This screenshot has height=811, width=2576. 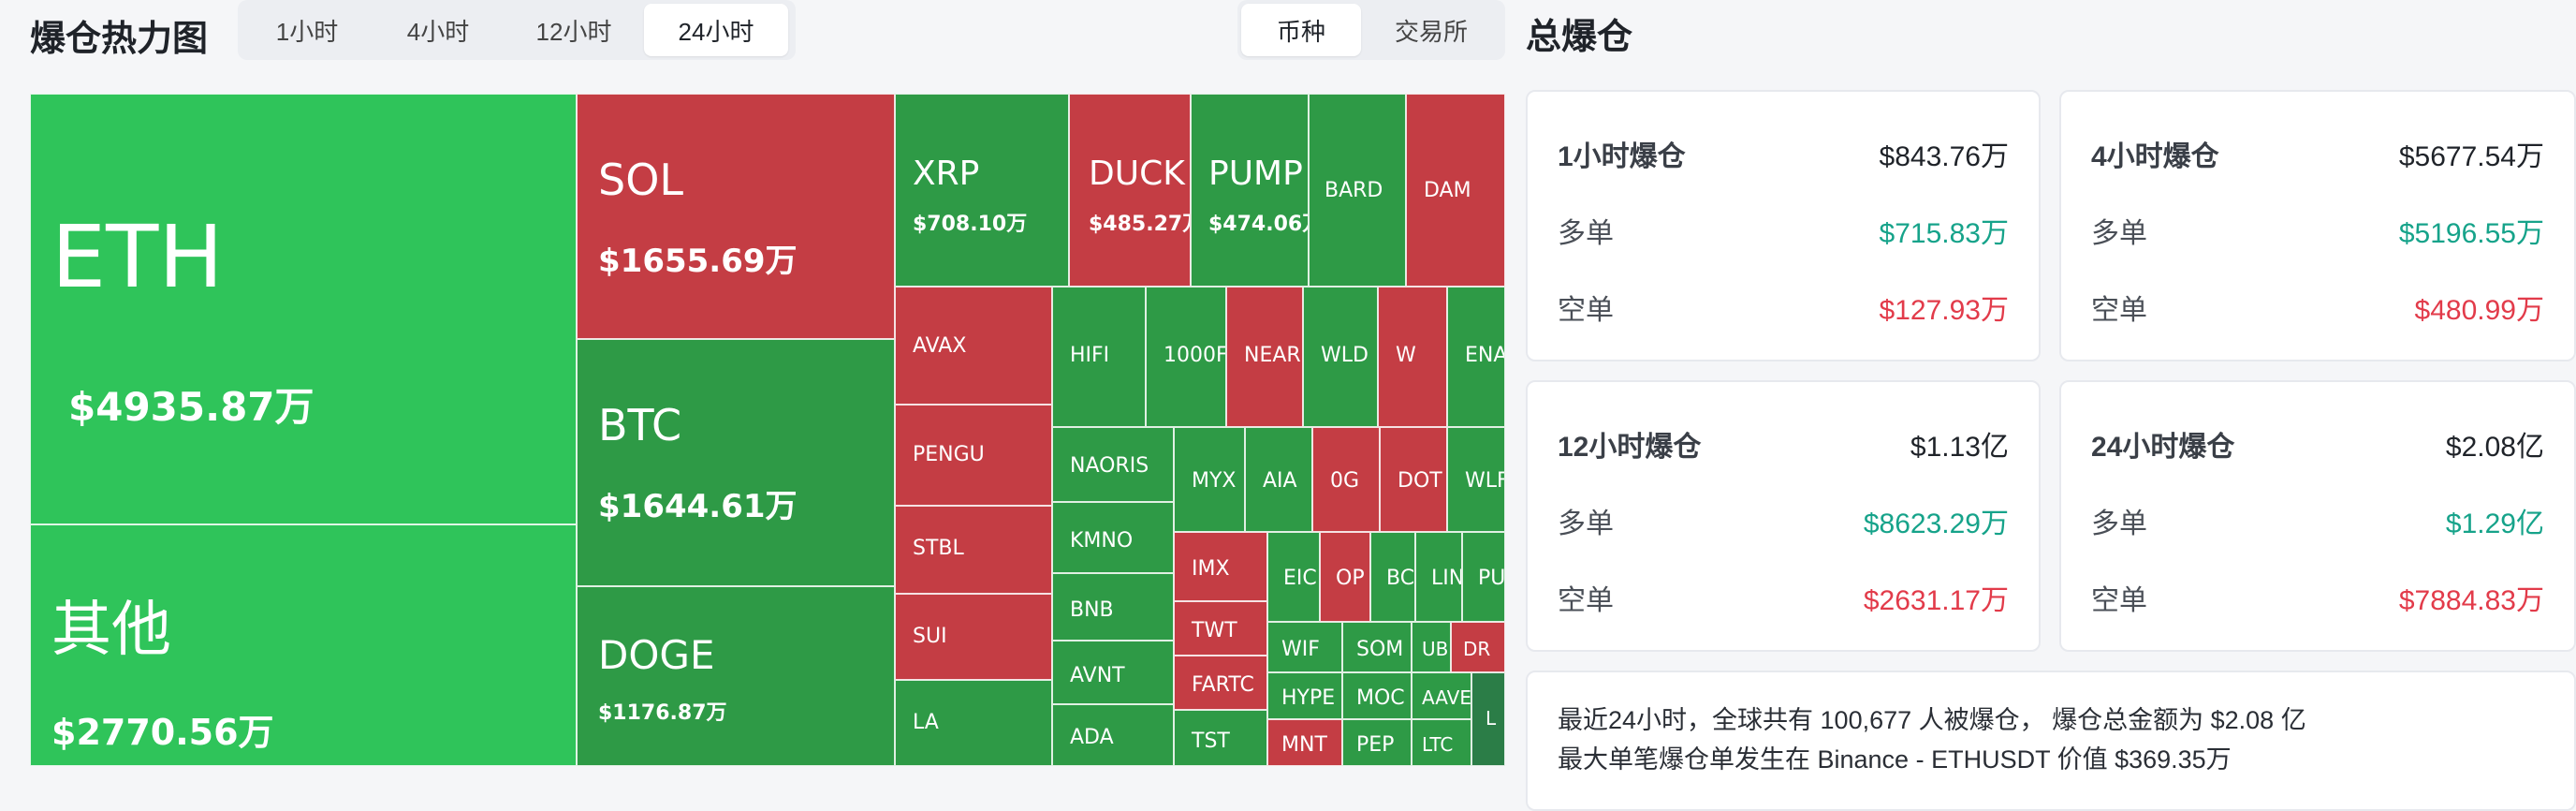 I want to click on tab-24h: 24小时, so click(x=716, y=30).